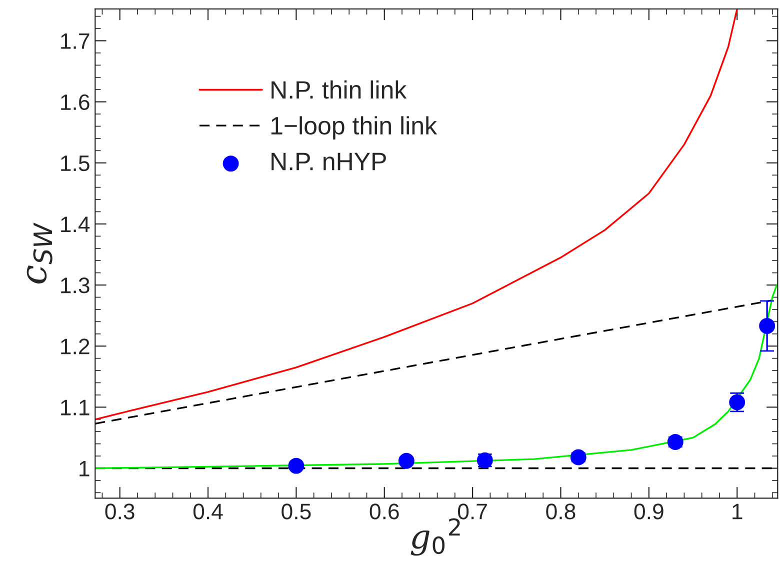 The image size is (780, 561). What do you see at coordinates (737, 512) in the screenshot?
I see `x-tick-label: 1` at bounding box center [737, 512].